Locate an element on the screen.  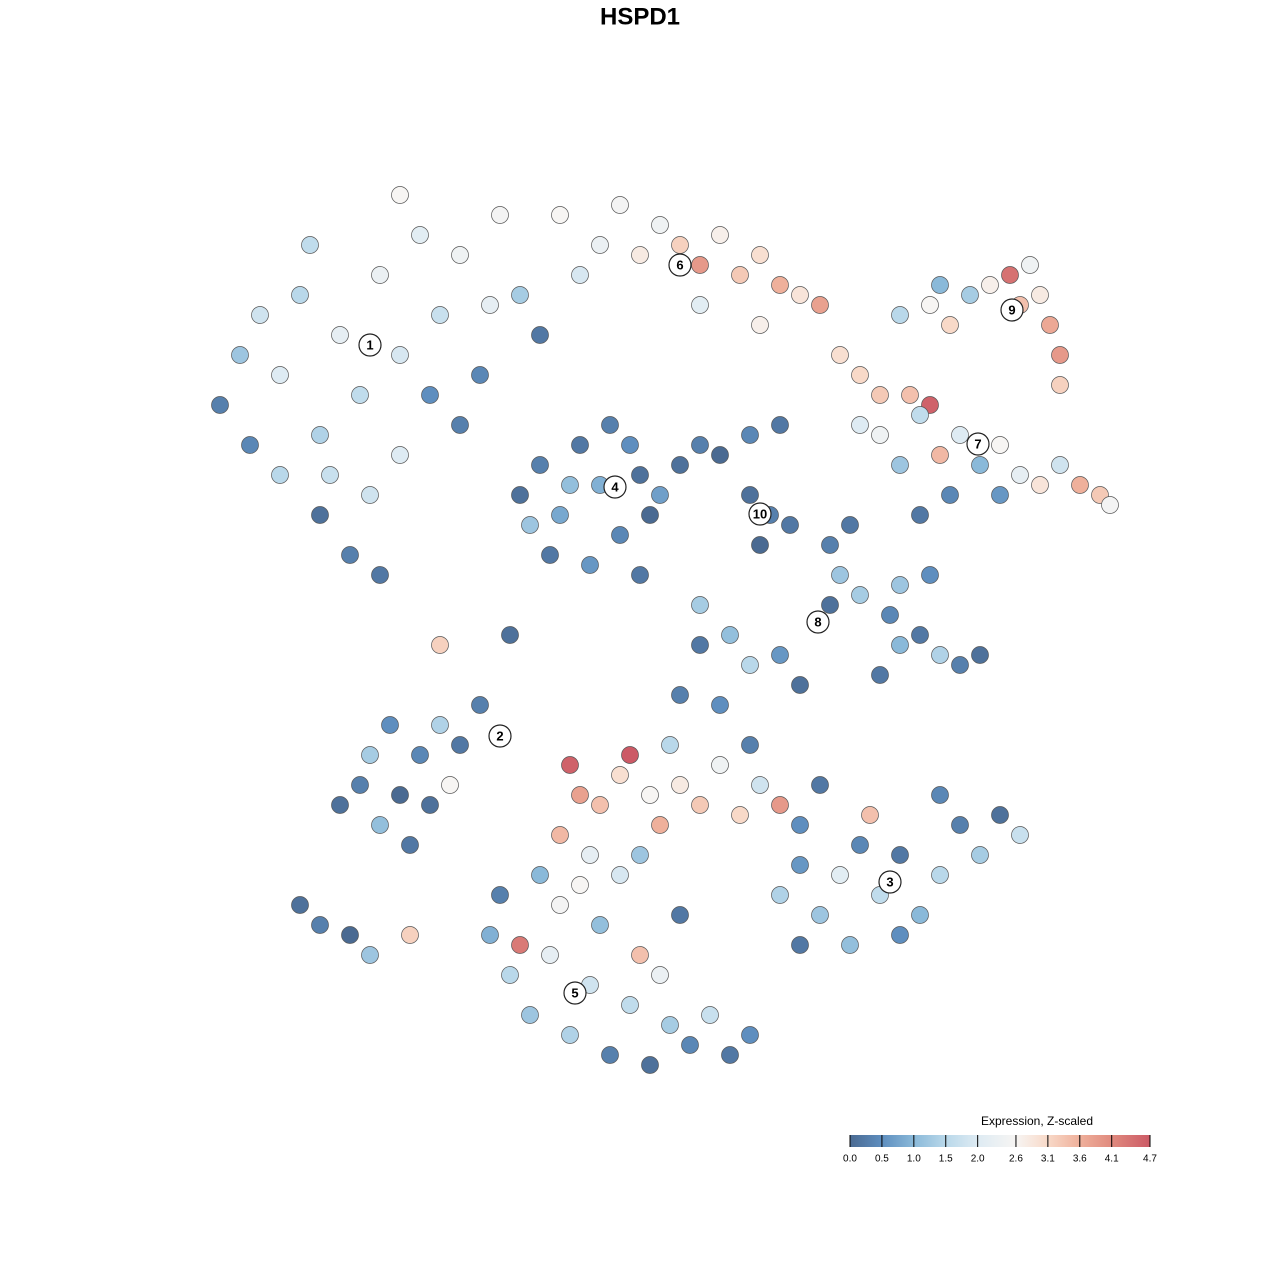
colorbar-tick-label: 0.0 is located at coordinates (850, 1159).